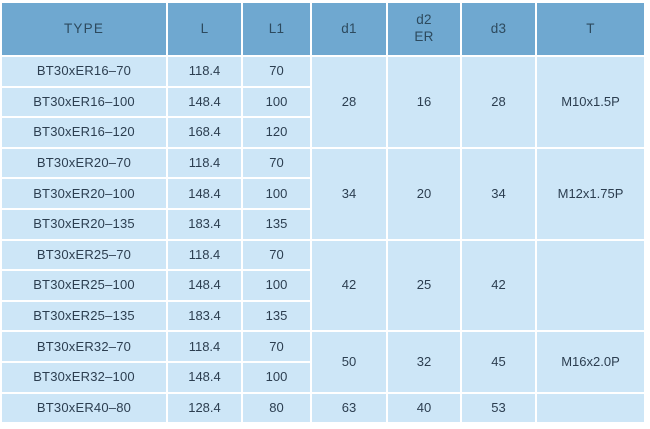 The height and width of the screenshot is (429, 650). I want to click on cell-type: BT30xER40–80, so click(85, 409).